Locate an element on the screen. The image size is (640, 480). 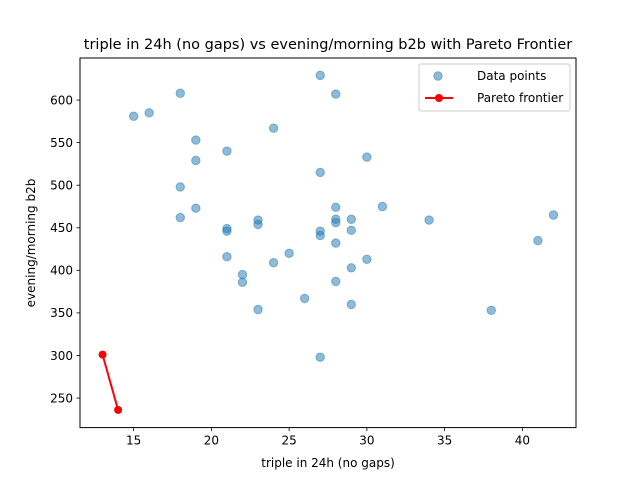
x-tick-label: 35 is located at coordinates (444, 441).